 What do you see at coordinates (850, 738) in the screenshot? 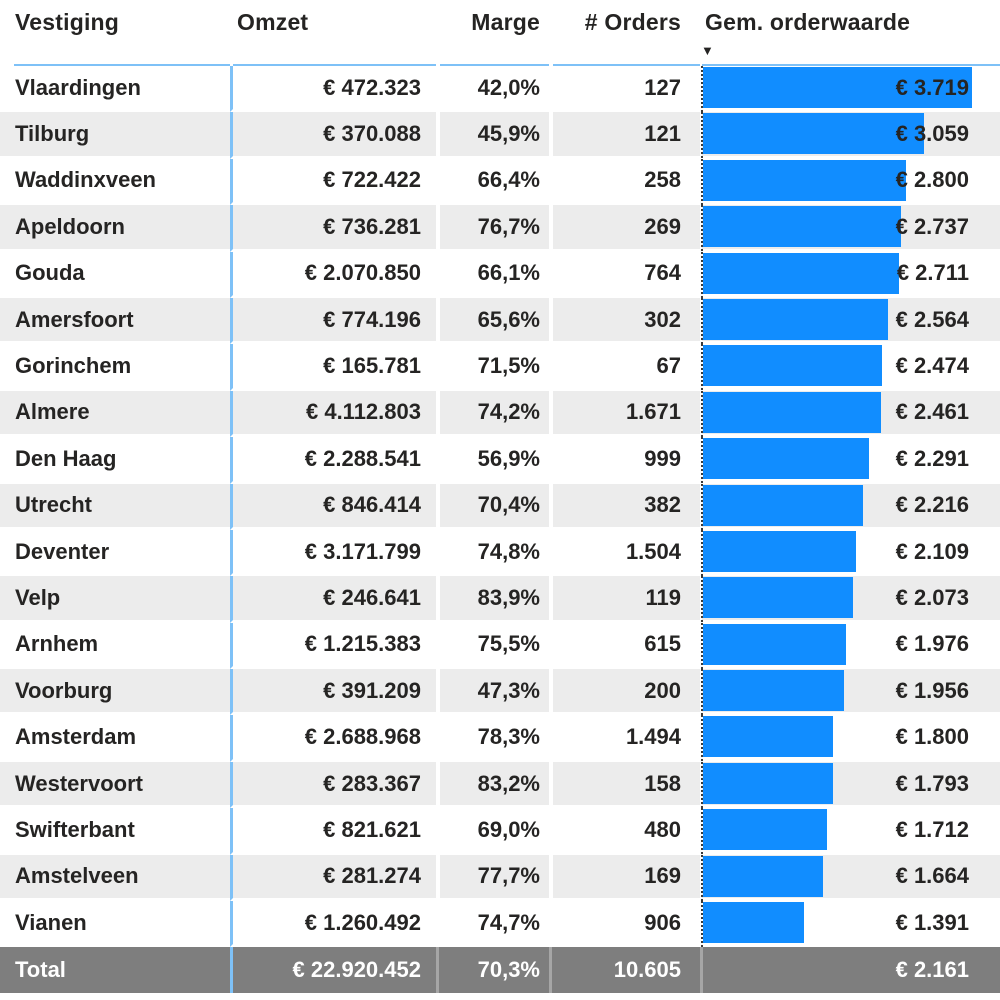
I see `cell-avg-order-value: € 1.800` at bounding box center [850, 738].